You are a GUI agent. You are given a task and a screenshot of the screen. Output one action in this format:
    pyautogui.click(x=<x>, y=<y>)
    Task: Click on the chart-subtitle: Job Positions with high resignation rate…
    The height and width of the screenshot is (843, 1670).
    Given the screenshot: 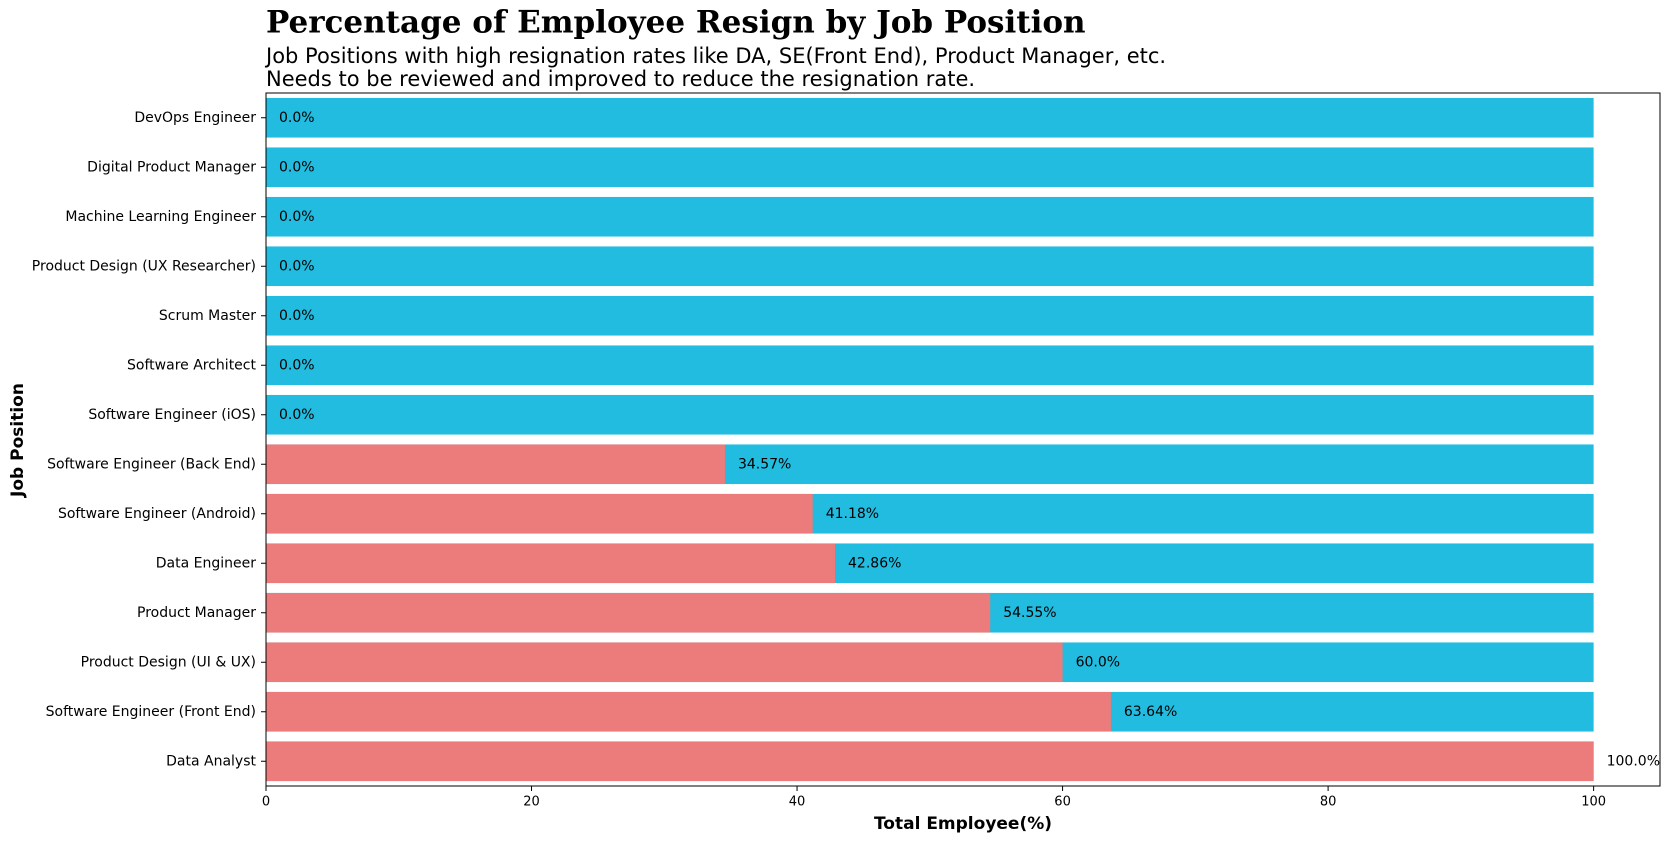 What is the action you would take?
    pyautogui.click(x=715, y=56)
    